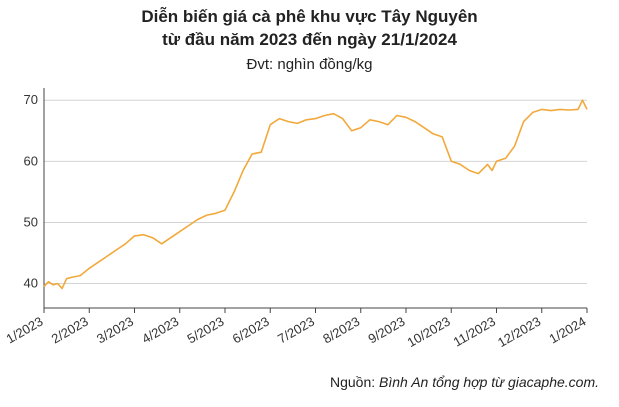  I want to click on y-axis: 40 50 60 70, so click(34, 198).